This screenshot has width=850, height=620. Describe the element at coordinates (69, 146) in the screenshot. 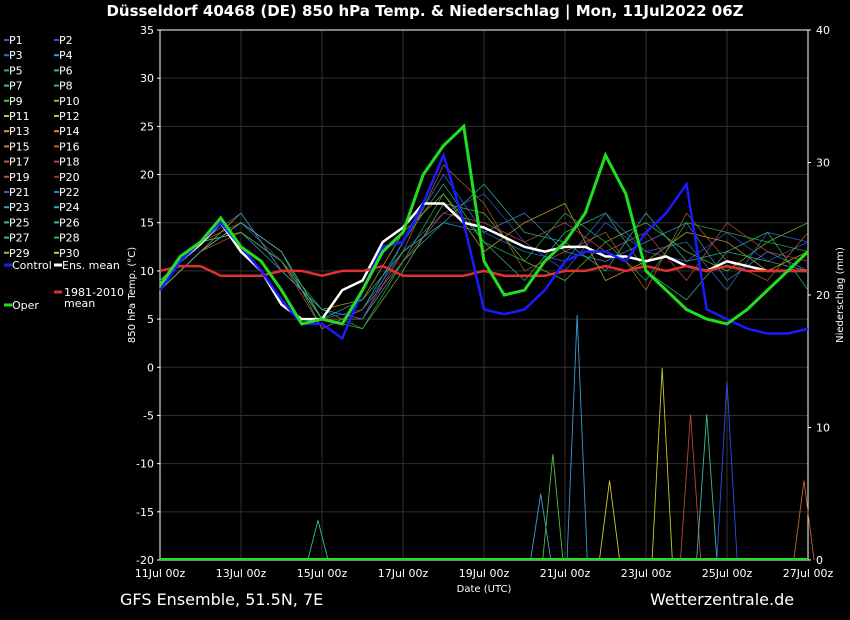

I see `legend-label: P16` at that location.